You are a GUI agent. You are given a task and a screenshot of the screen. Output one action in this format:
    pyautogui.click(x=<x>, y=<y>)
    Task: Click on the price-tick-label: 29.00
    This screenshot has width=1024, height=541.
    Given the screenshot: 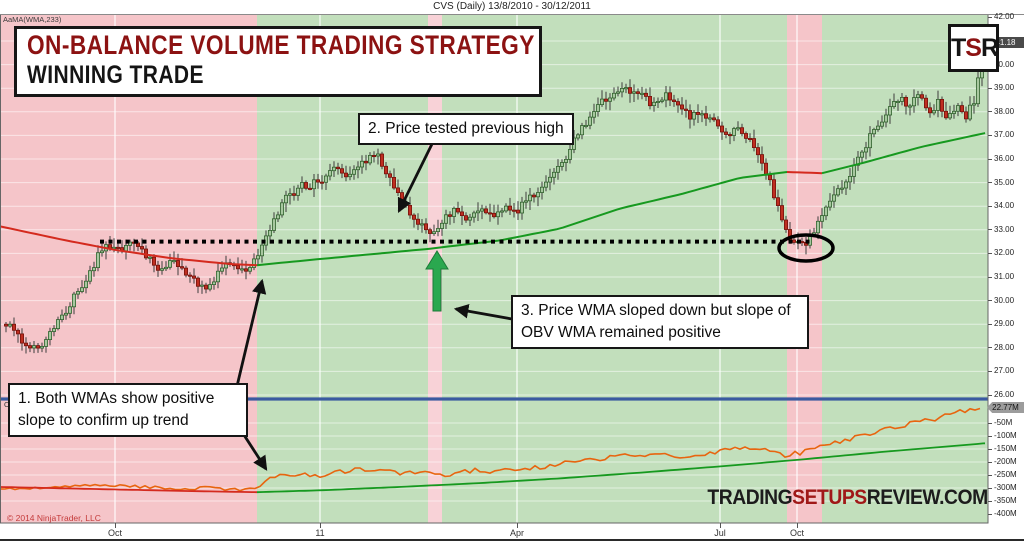 What is the action you would take?
    pyautogui.click(x=1004, y=324)
    